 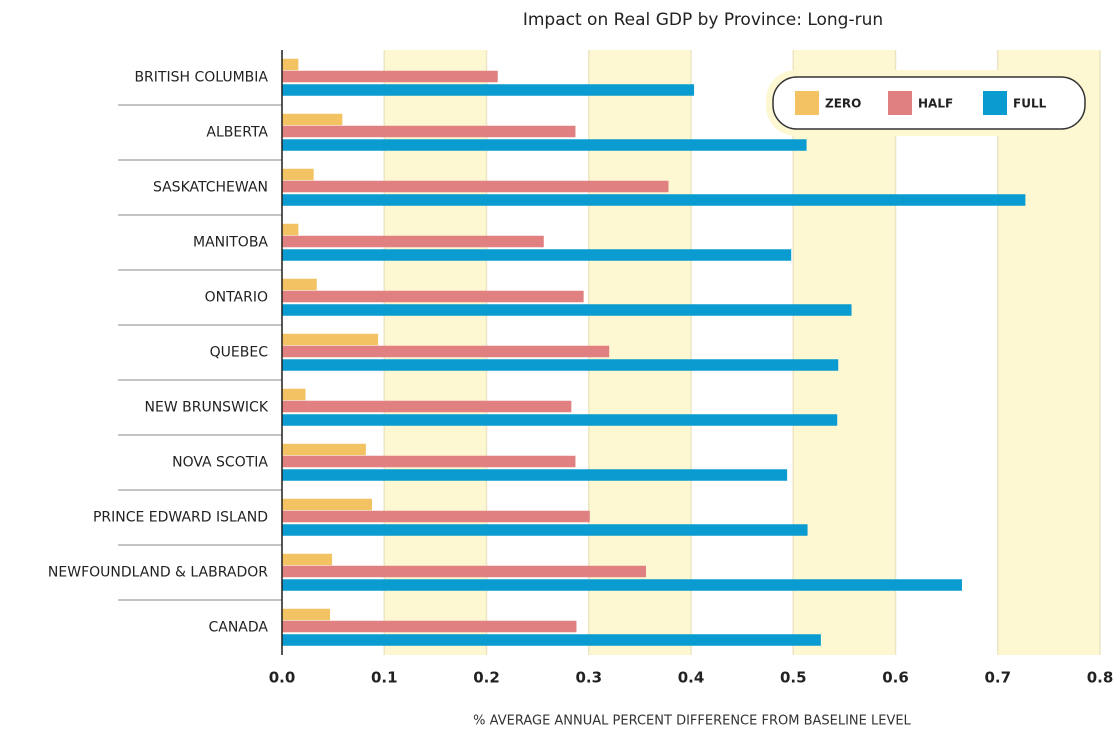 I want to click on legend: ZERO HALF FULL, so click(x=929, y=103).